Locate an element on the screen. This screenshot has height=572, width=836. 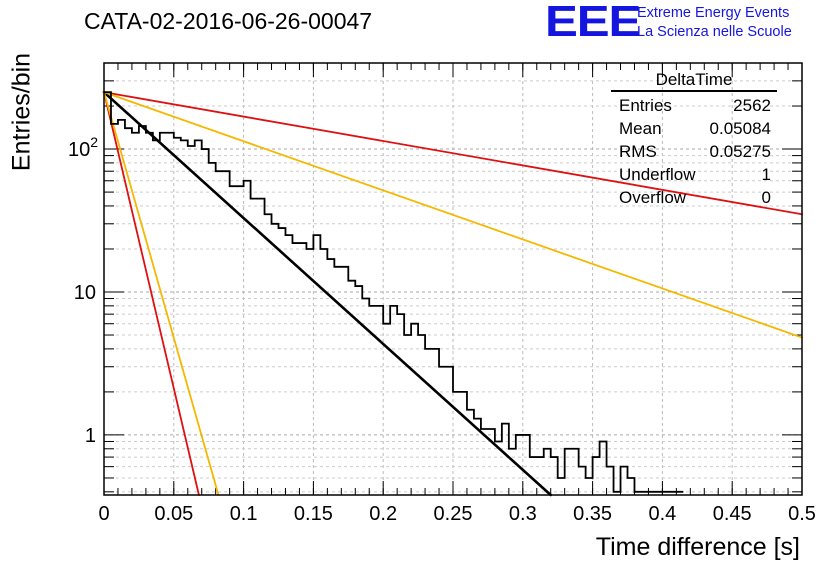
logo-line-2: La Scienza nelle Scuole is located at coordinates (714, 32).